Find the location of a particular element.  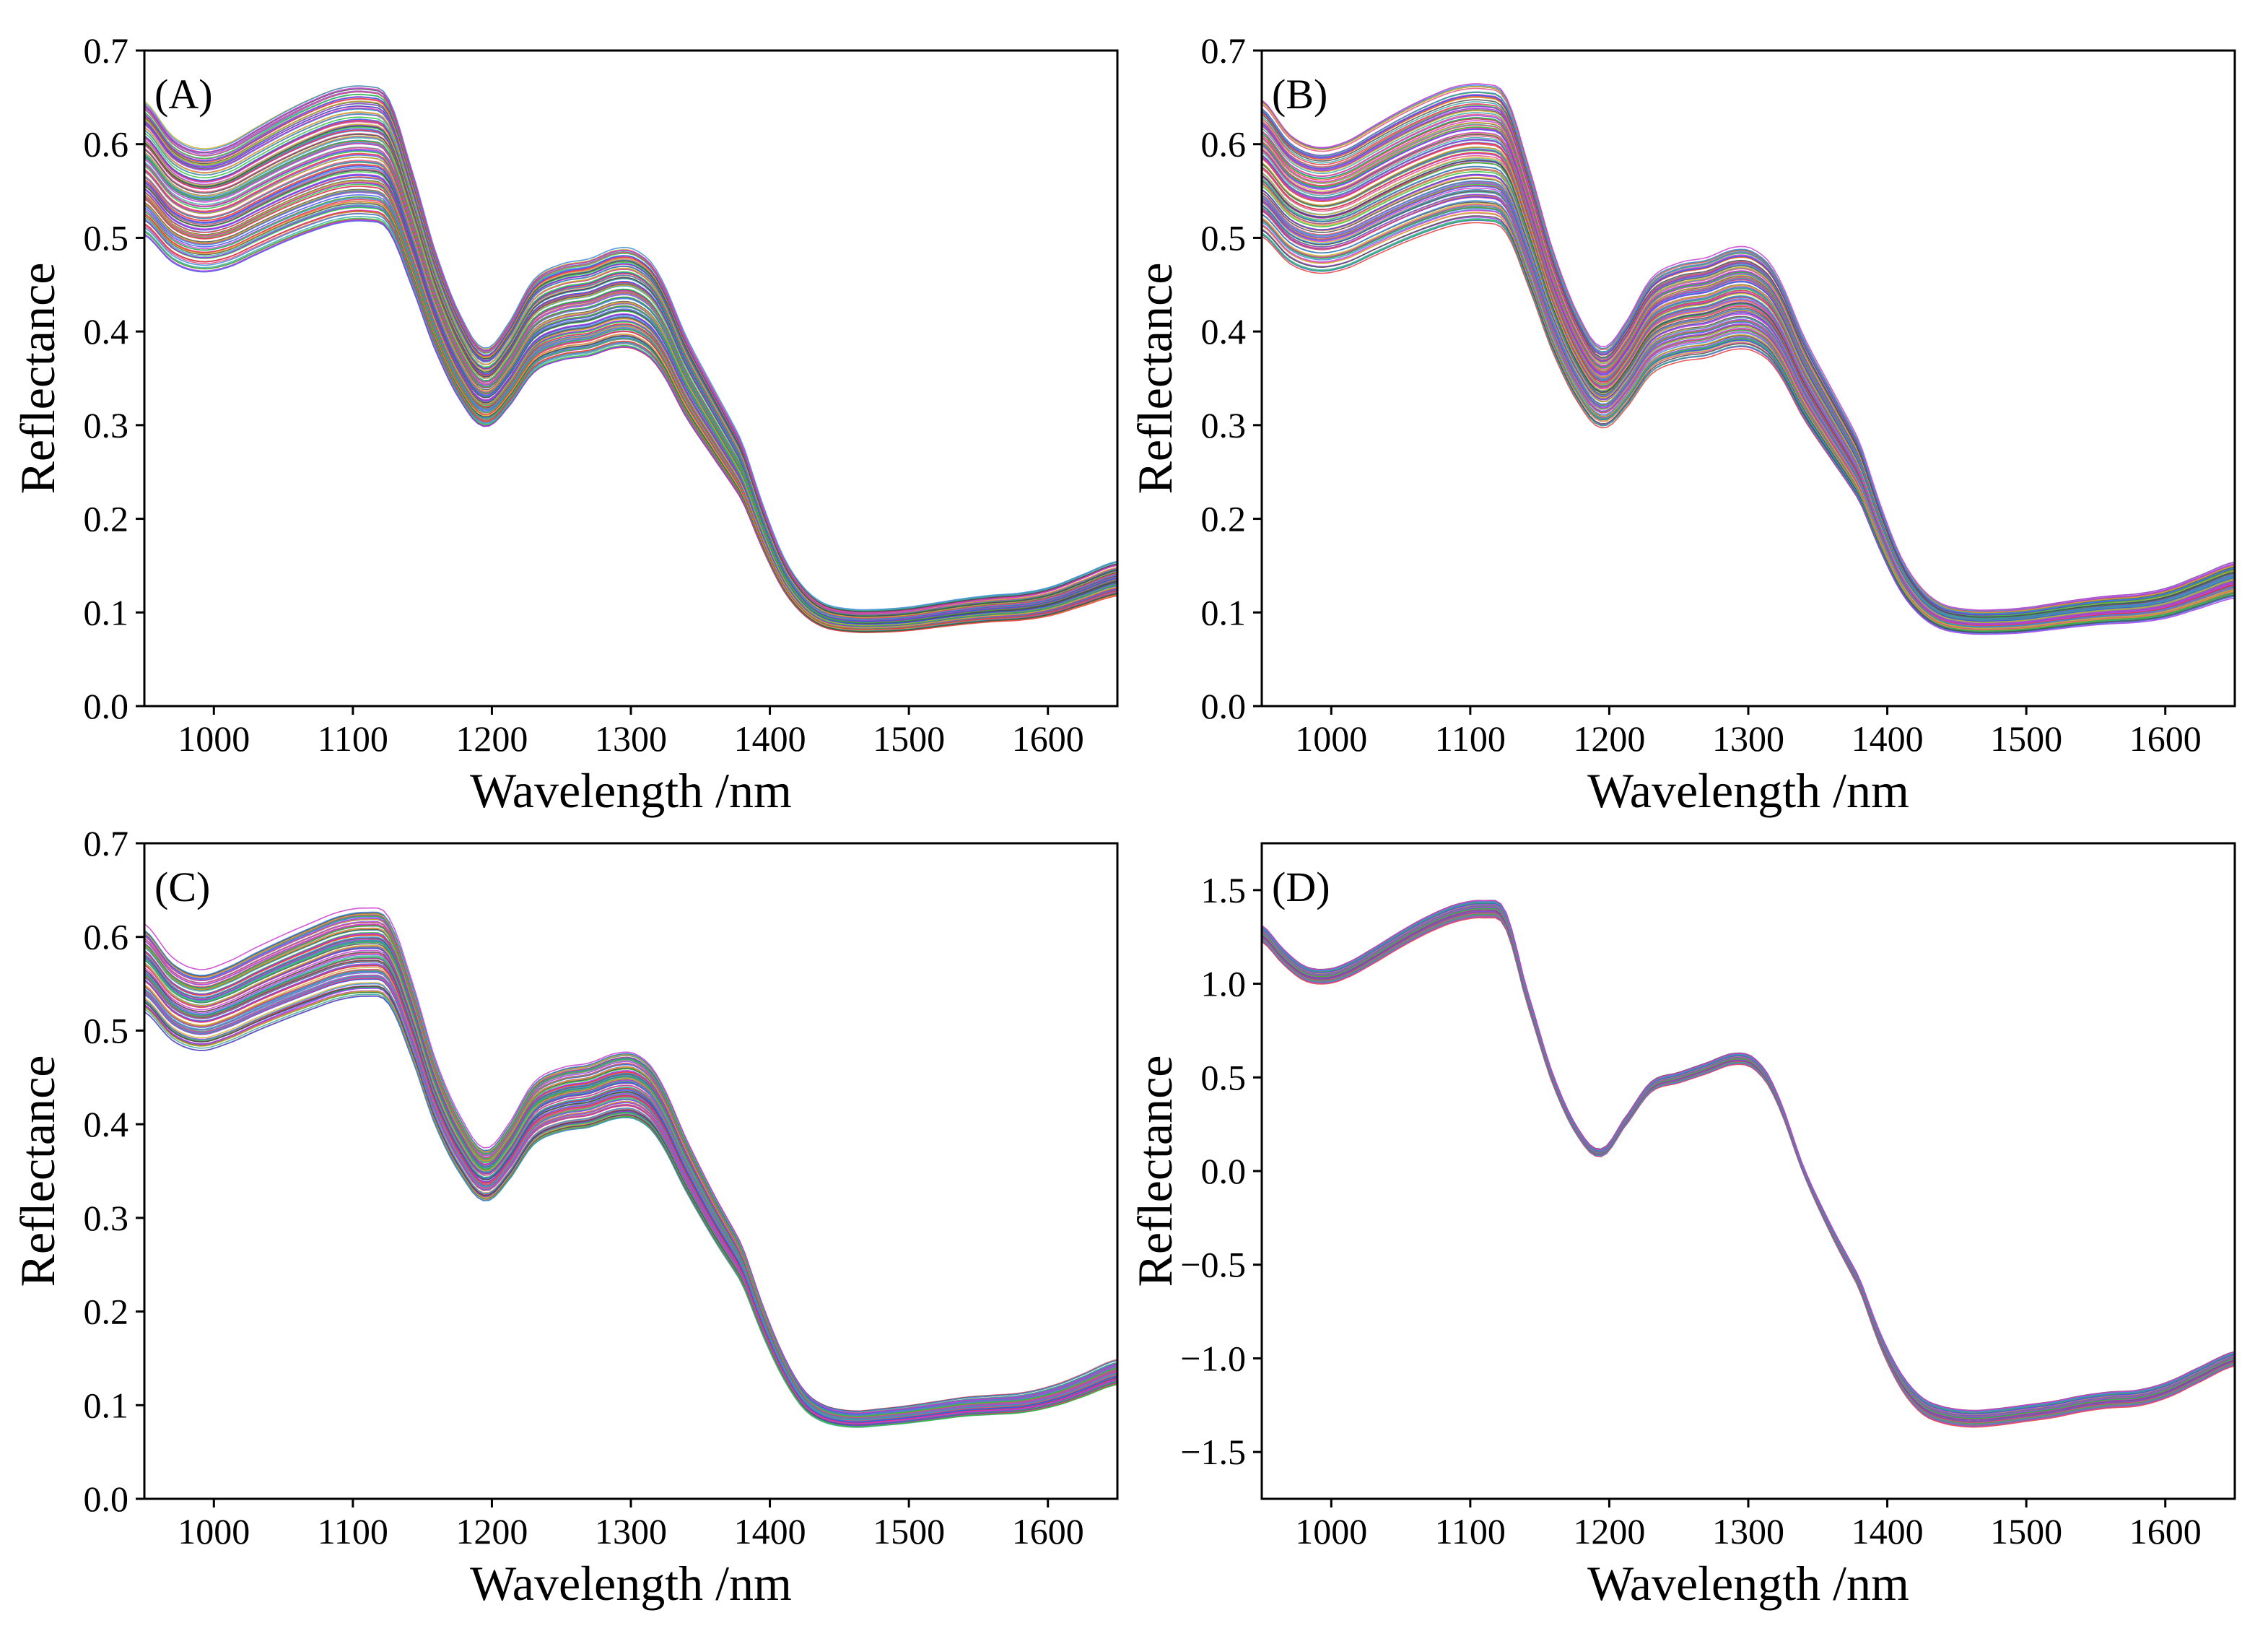

x-tick-label: 1300 is located at coordinates (631, 1531).